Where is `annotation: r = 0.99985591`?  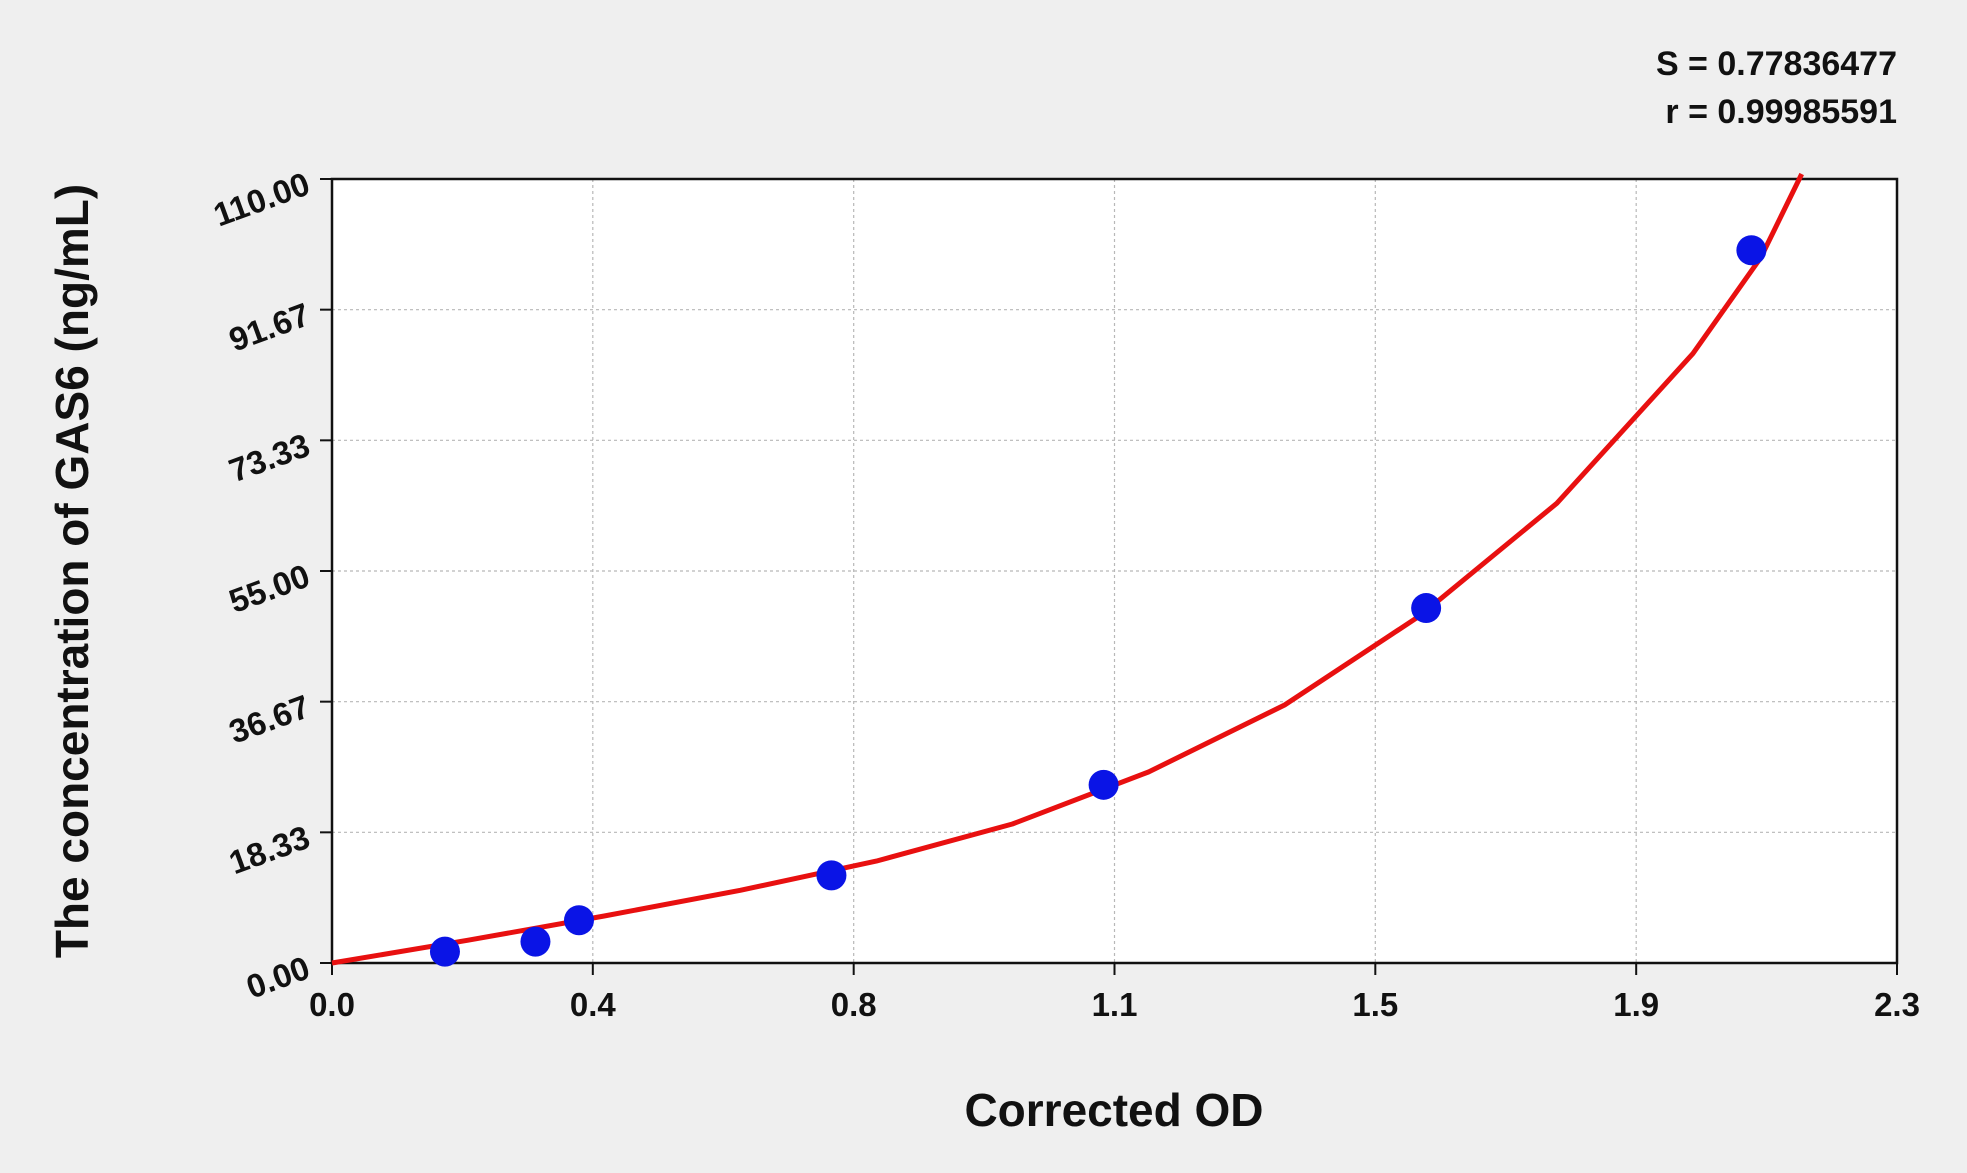 annotation: r = 0.99985591 is located at coordinates (1781, 112).